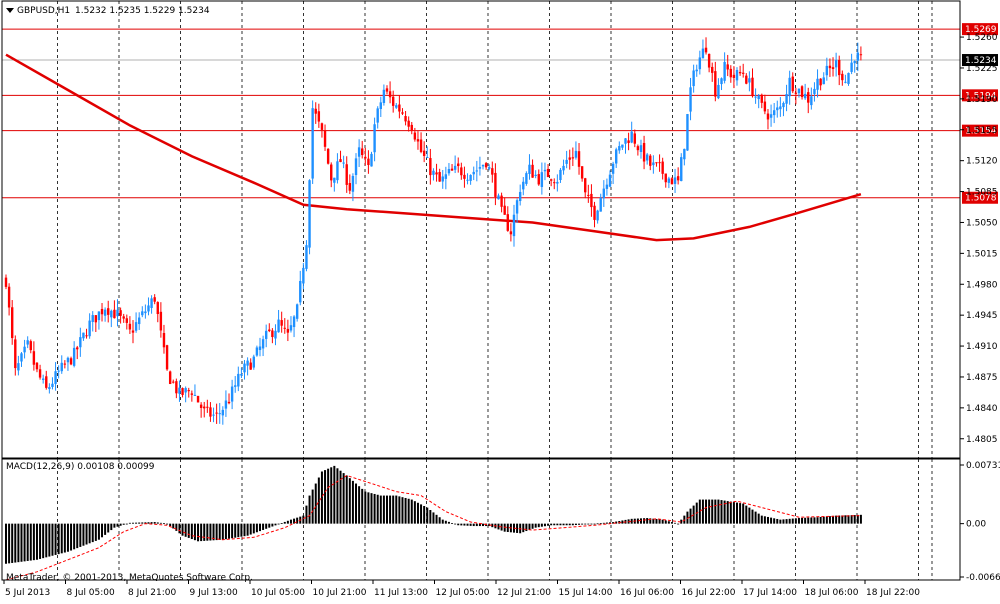 This screenshot has width=1000, height=604. I want to click on y-tick-label: 1.5120, so click(982, 162).